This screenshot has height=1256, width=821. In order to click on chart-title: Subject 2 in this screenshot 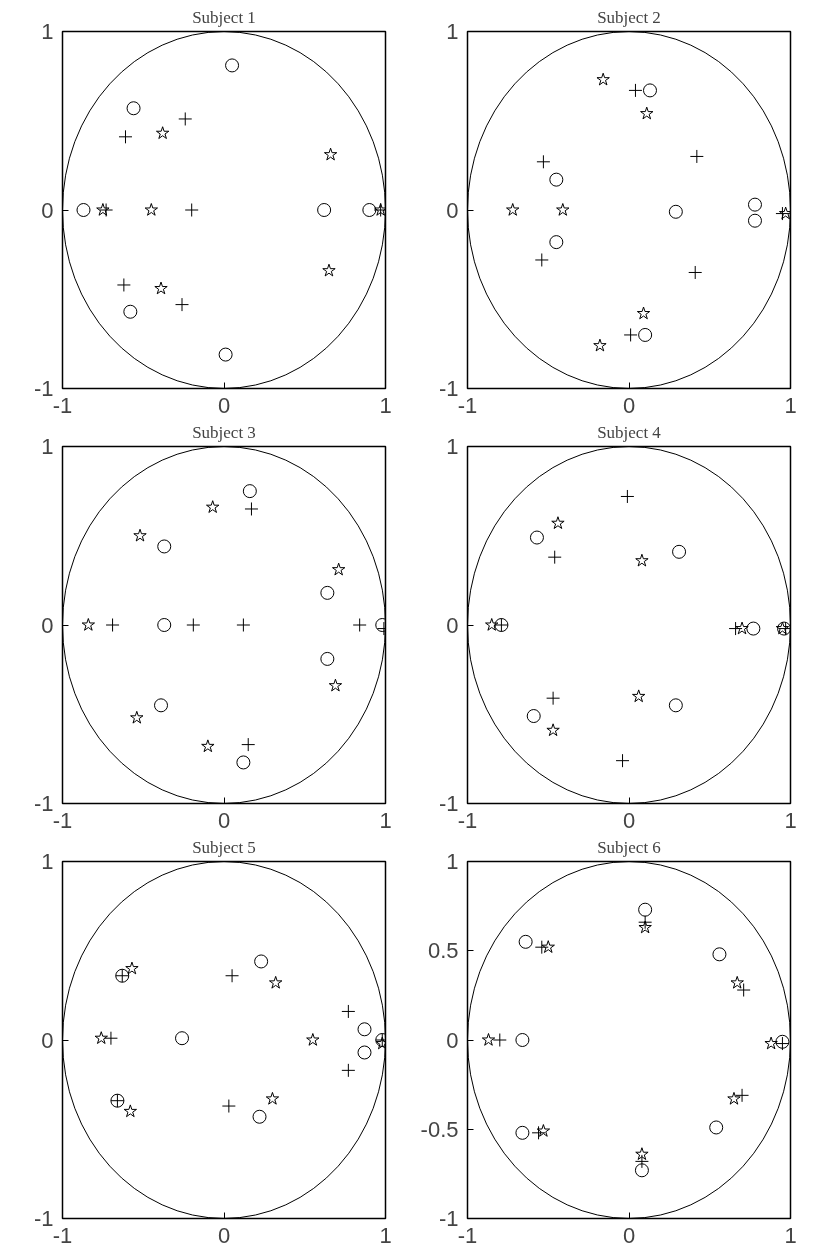, I will do `click(629, 17)`.